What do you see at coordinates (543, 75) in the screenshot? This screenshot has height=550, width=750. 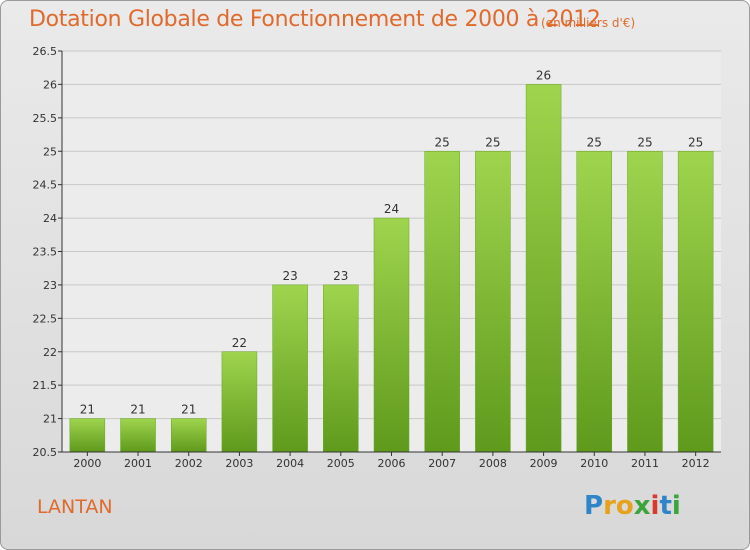 I see `data-label: 26` at bounding box center [543, 75].